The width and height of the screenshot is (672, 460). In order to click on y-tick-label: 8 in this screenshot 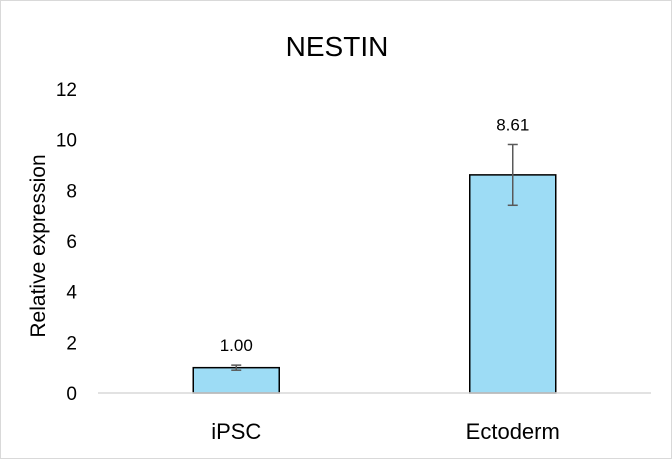, I will do `click(71, 191)`.